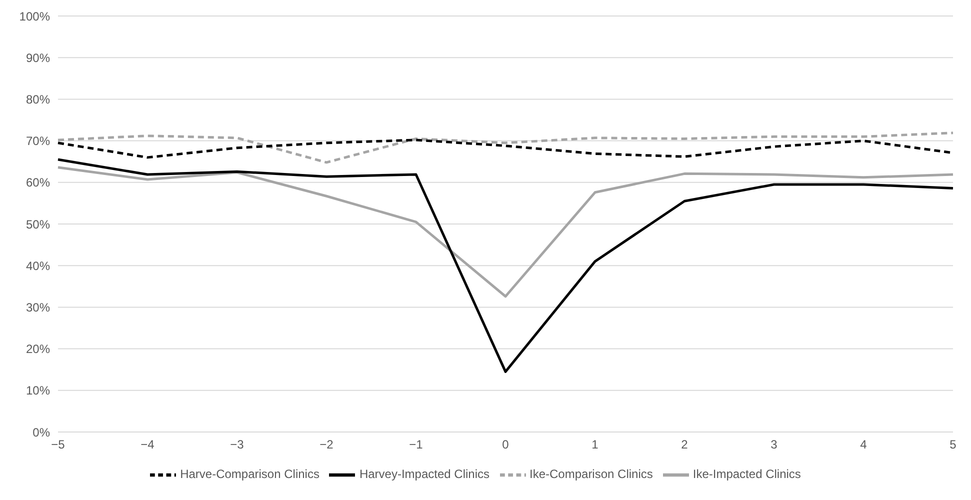 The image size is (971, 500). I want to click on y-tick-label: 60%, so click(38, 183).